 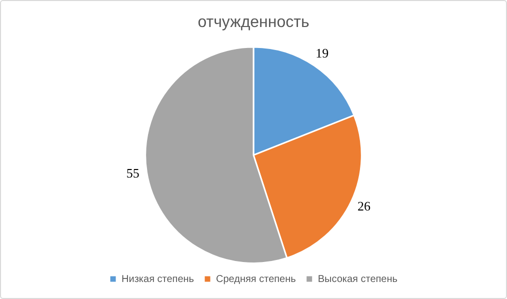 I want to click on data-label: 19, so click(x=322, y=52).